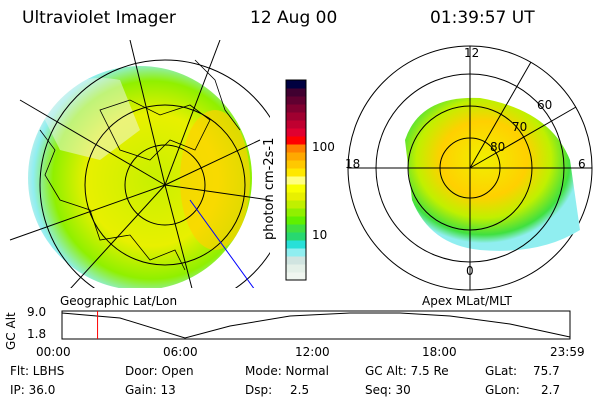 The image size is (600, 400). What do you see at coordinates (498, 147) in the screenshot?
I see `mlat-label-80: 80` at bounding box center [498, 147].